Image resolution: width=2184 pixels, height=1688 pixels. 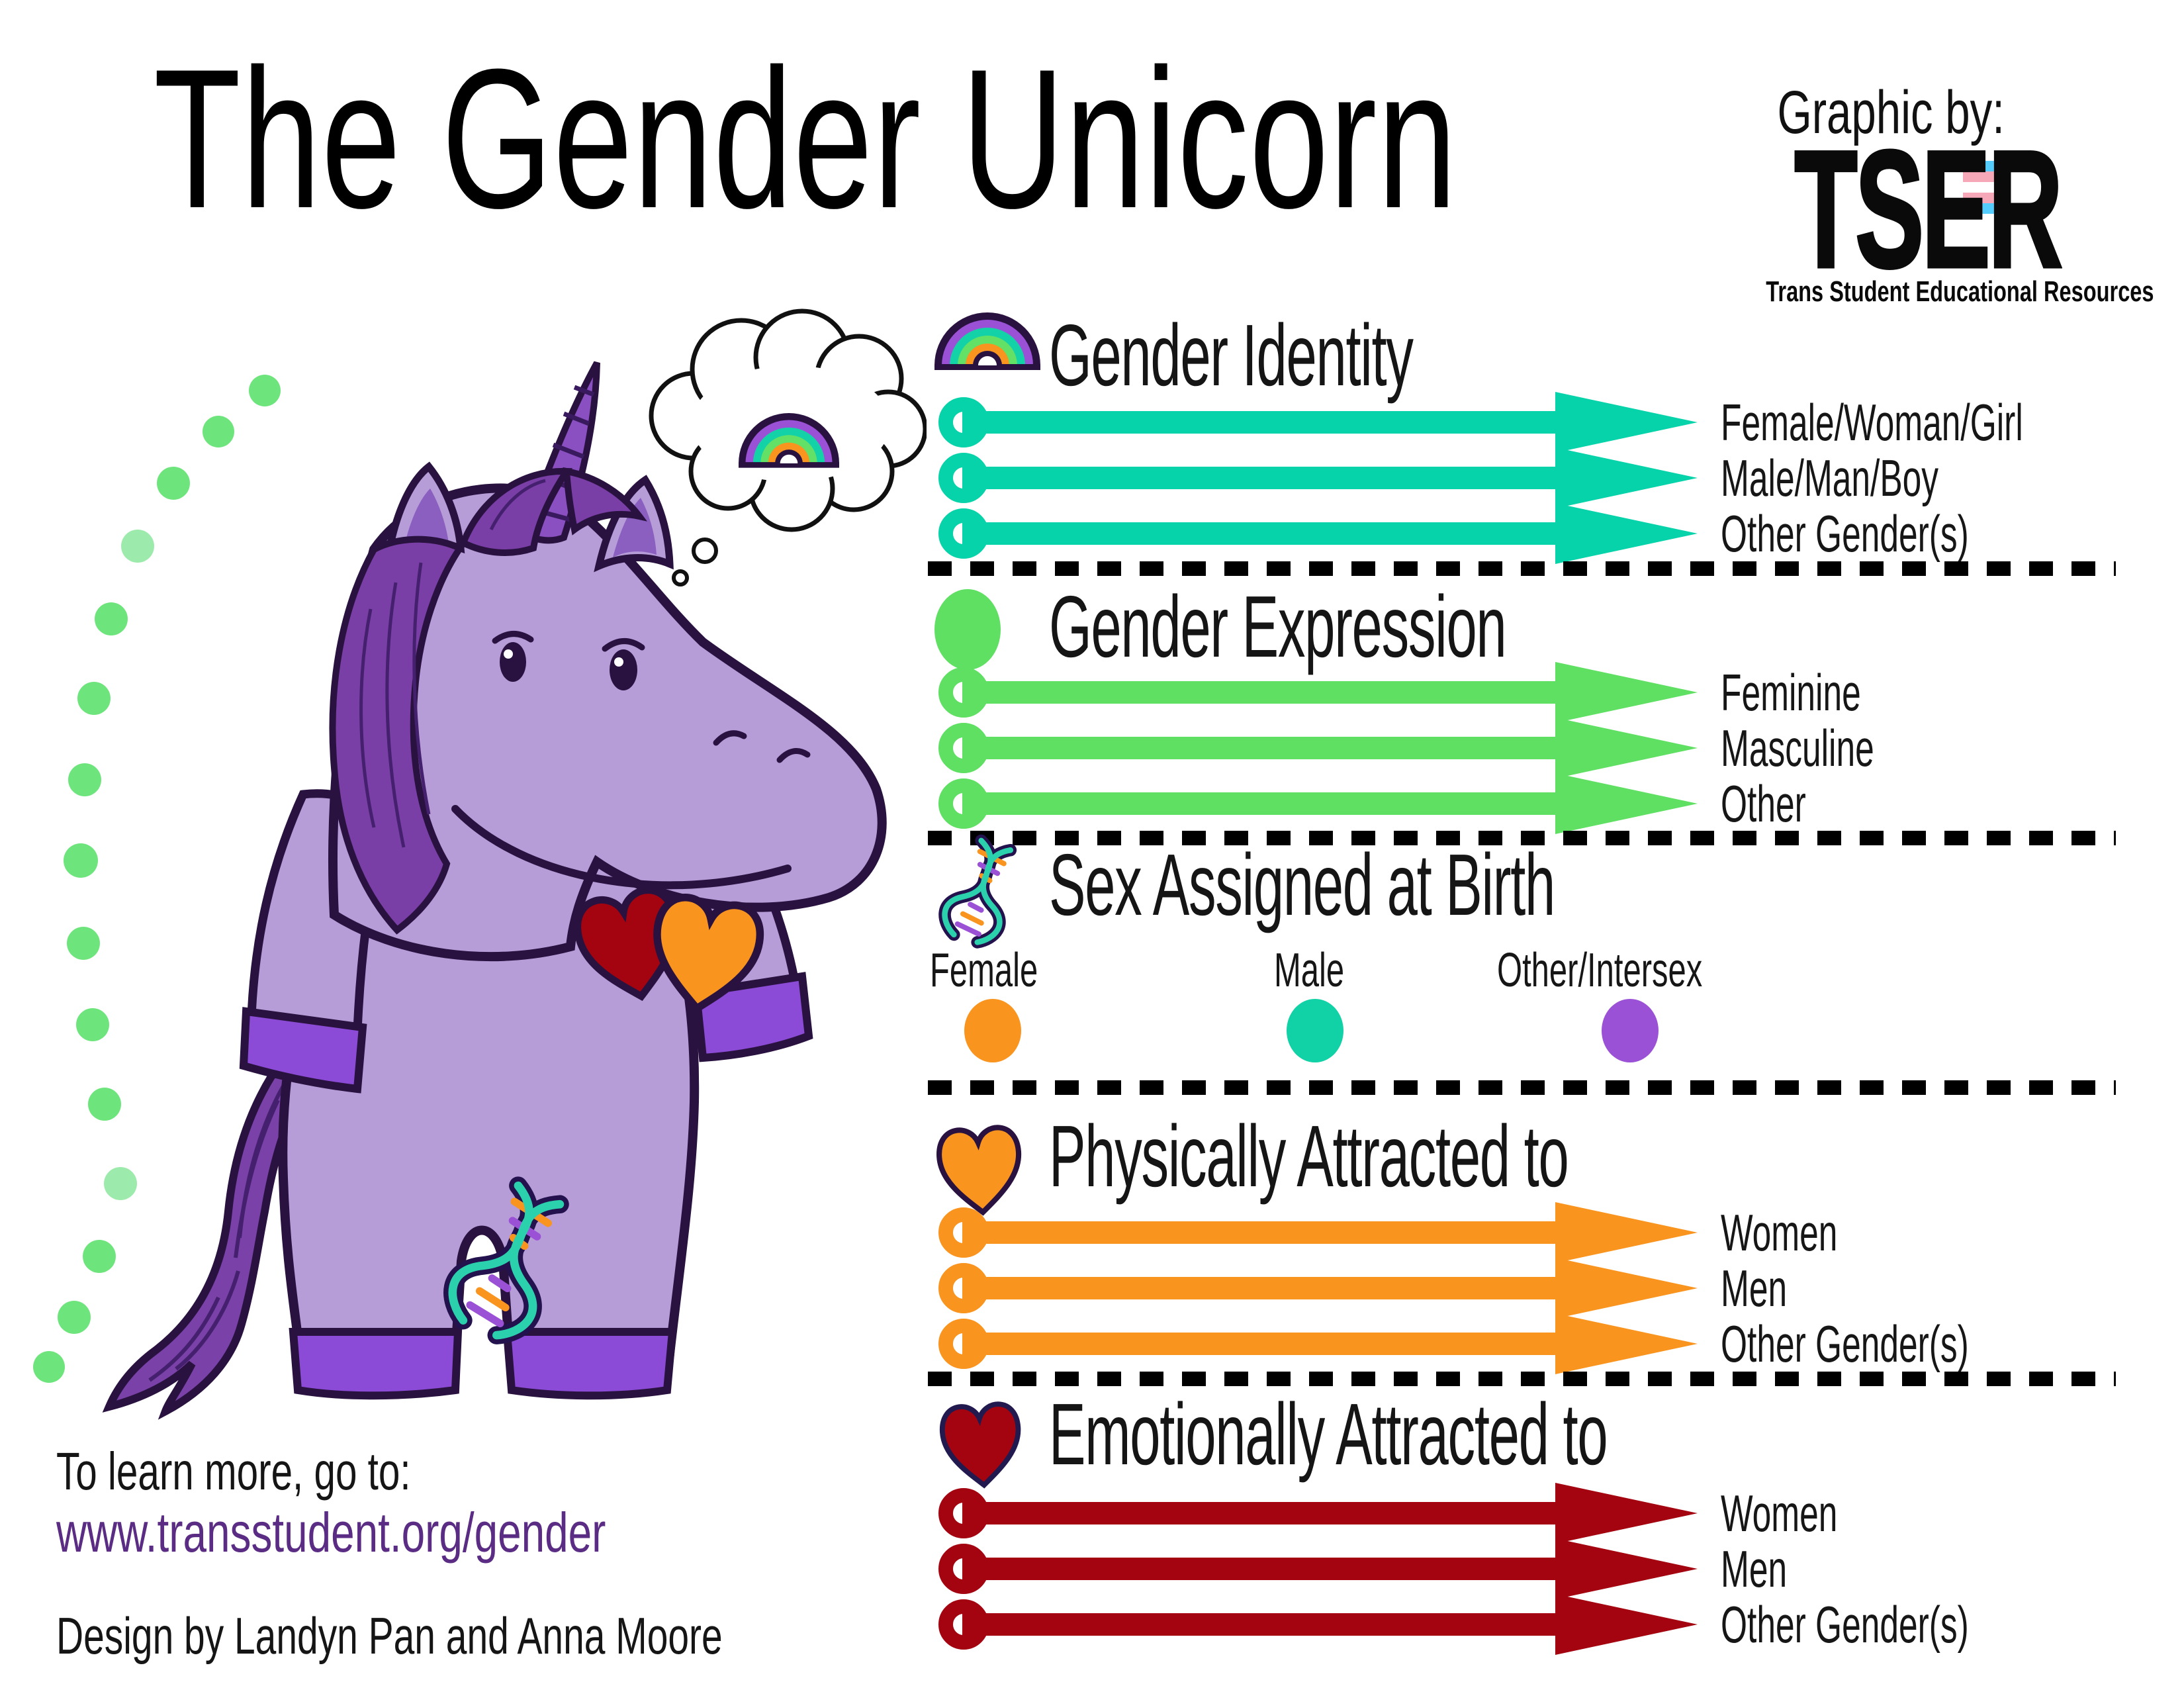 I want to click on arrow-label: Female/Woman/Girl, so click(x=1872, y=422).